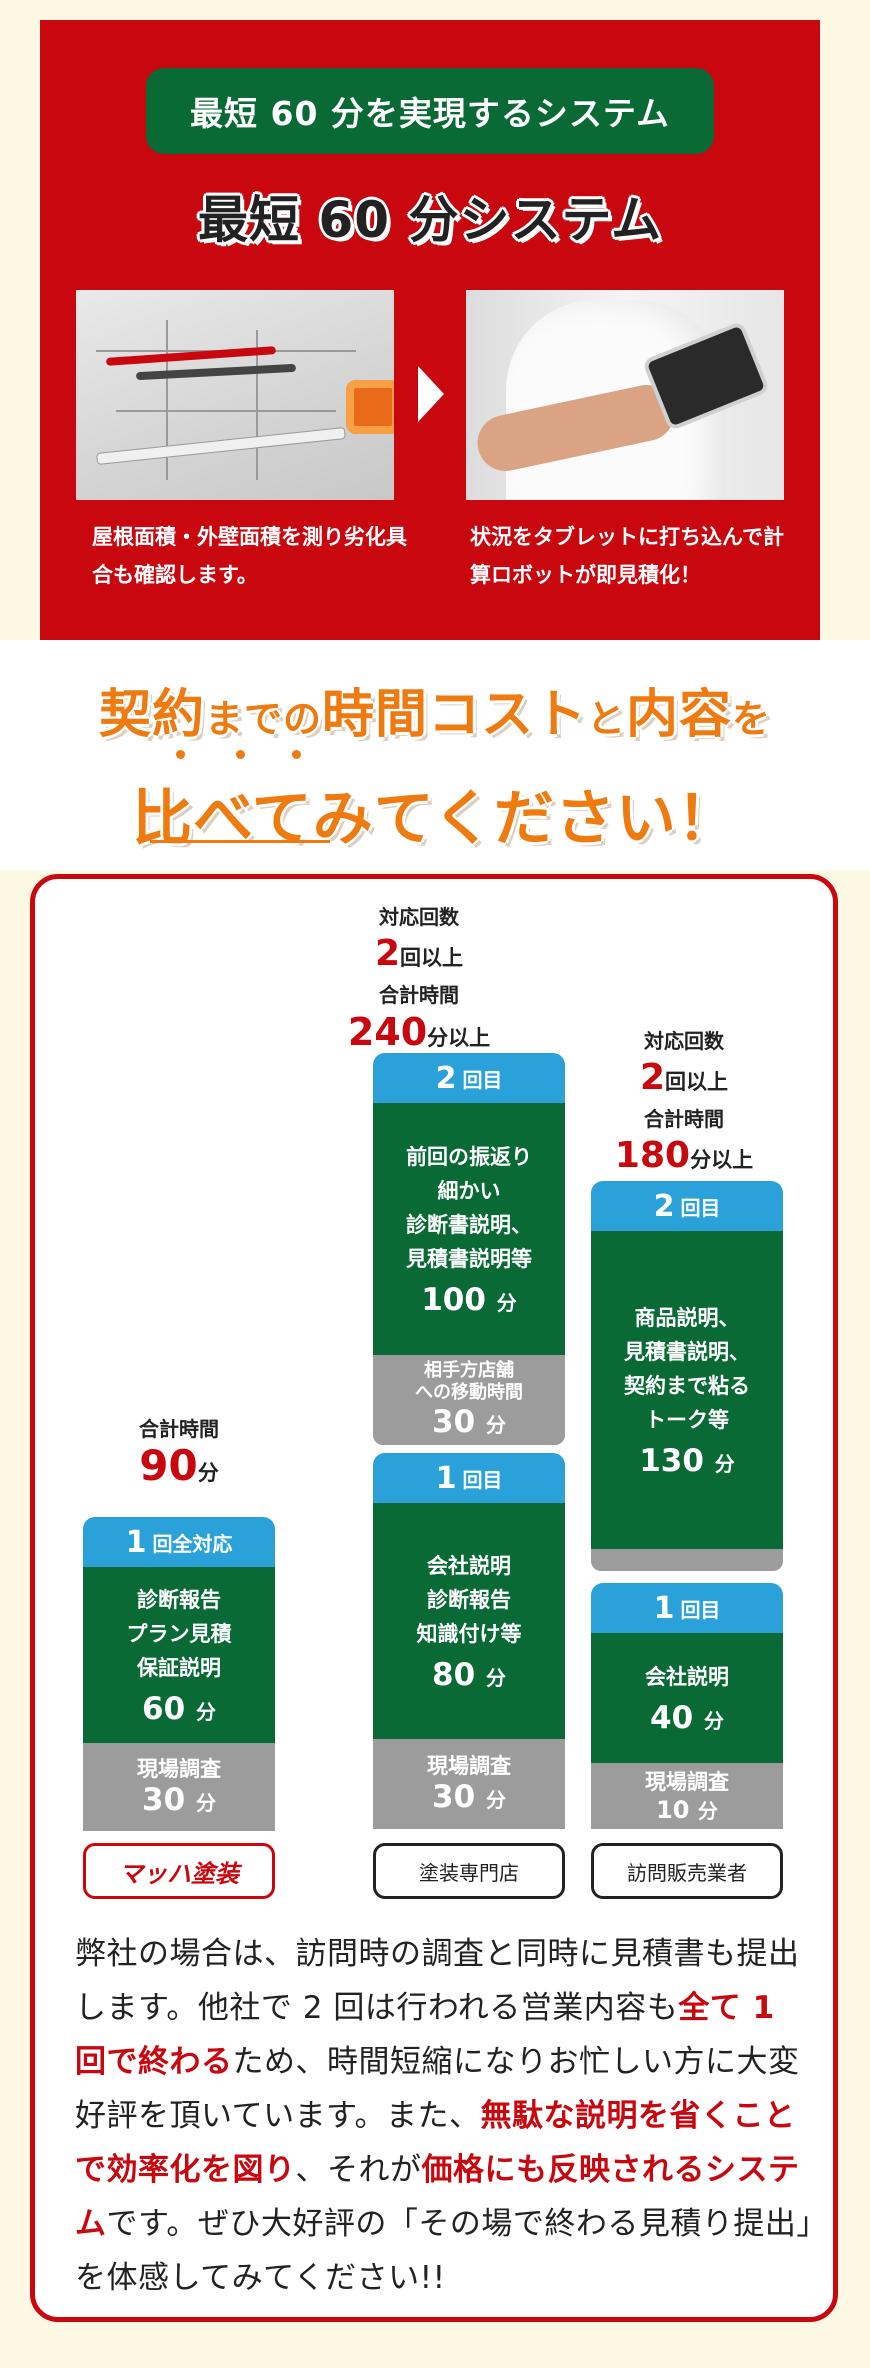 The width and height of the screenshot is (870, 2368). I want to click on system-pill: 最短 60 分を実現するシステム, so click(430, 111).